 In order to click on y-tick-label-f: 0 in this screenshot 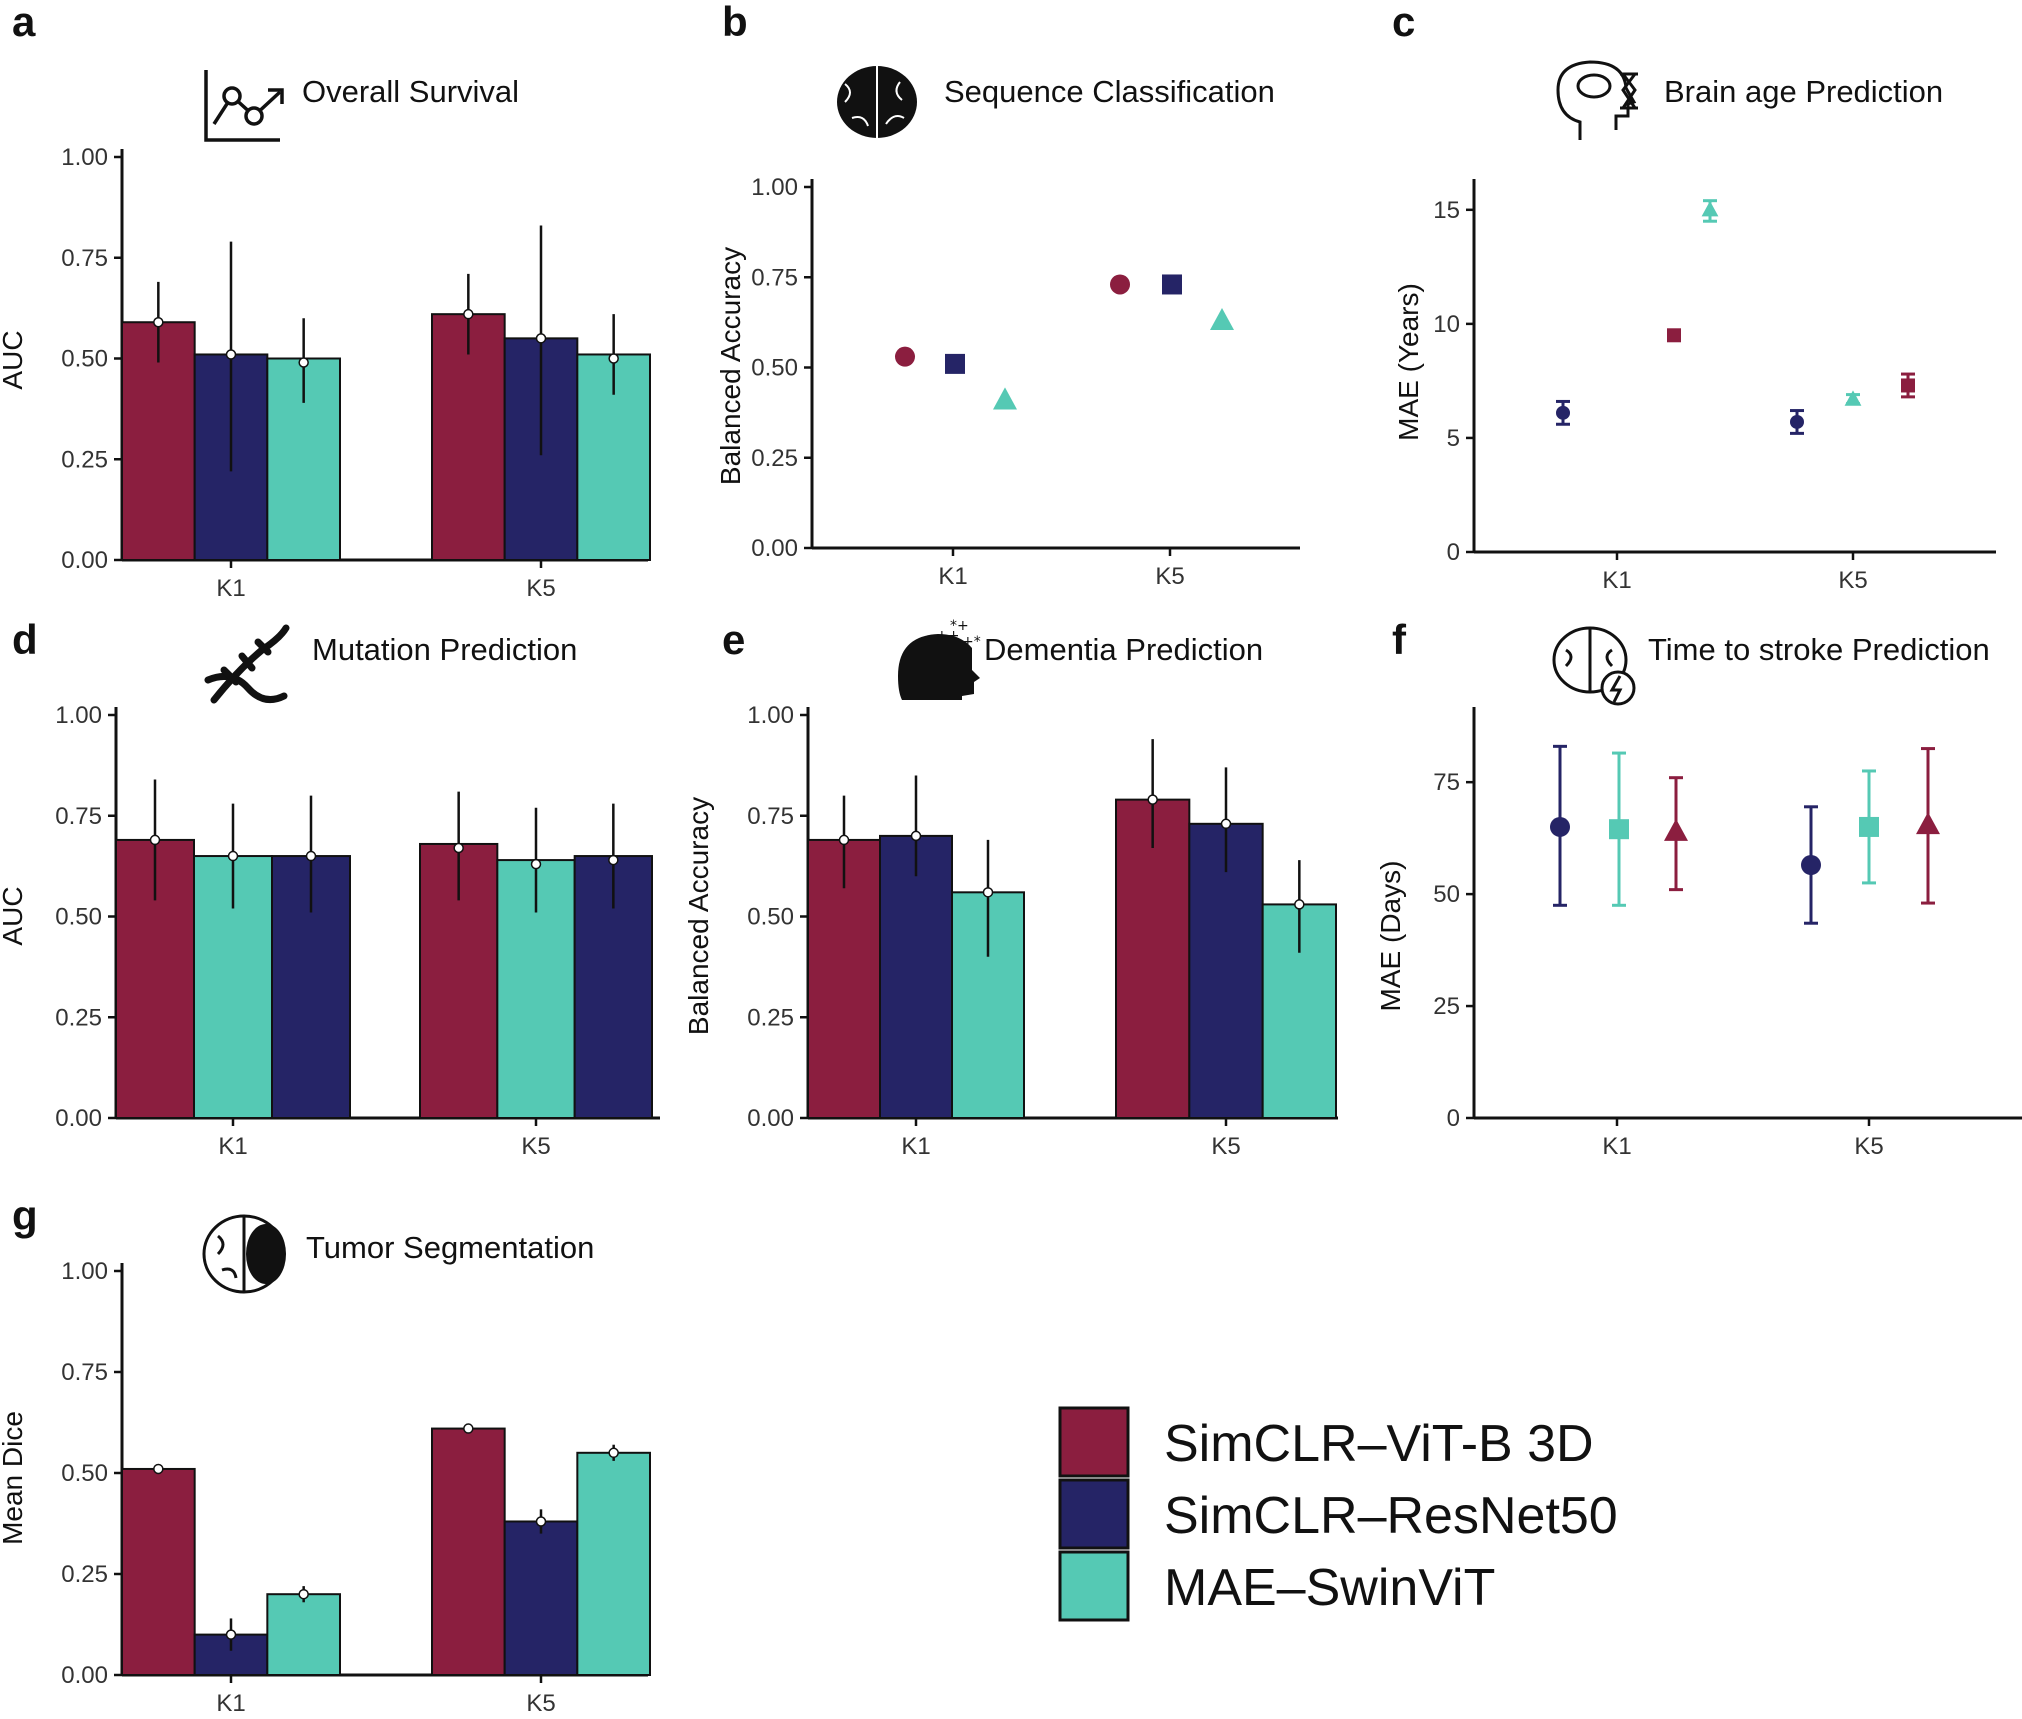, I will do `click(1453, 1118)`.